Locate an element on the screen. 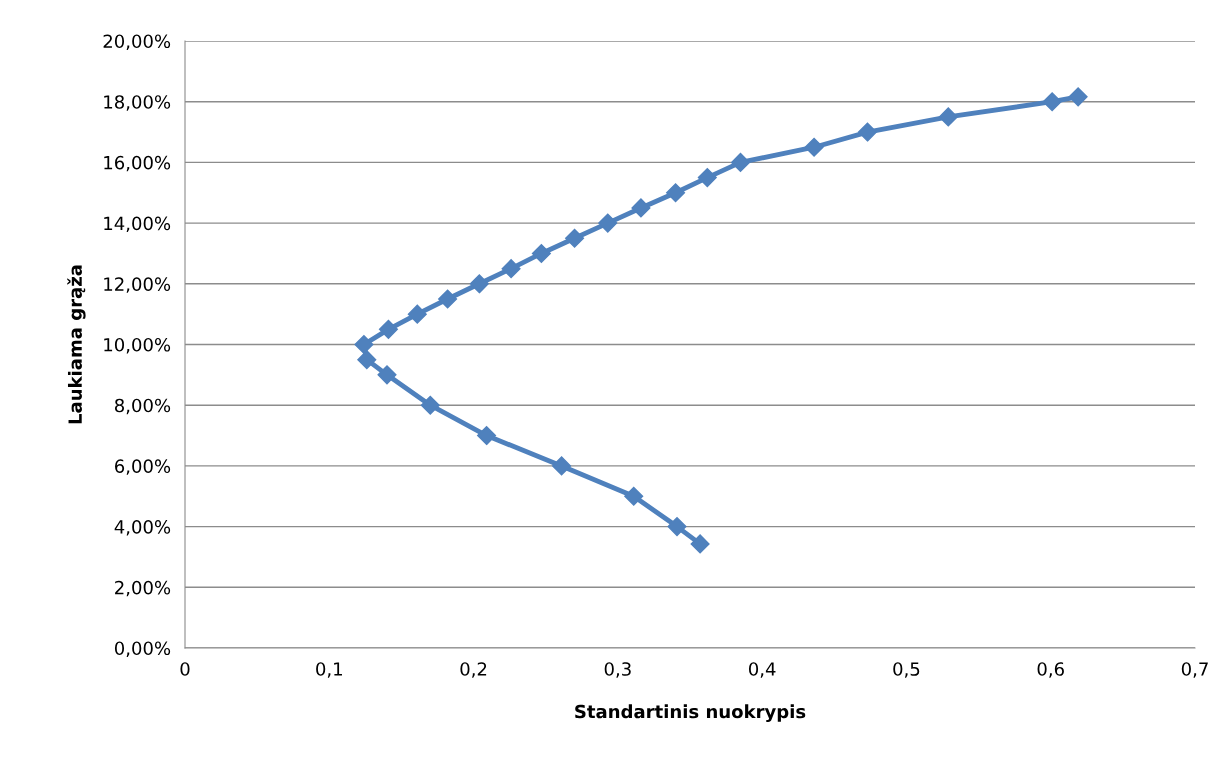  y-tick-label: 8,00% is located at coordinates (142, 406).